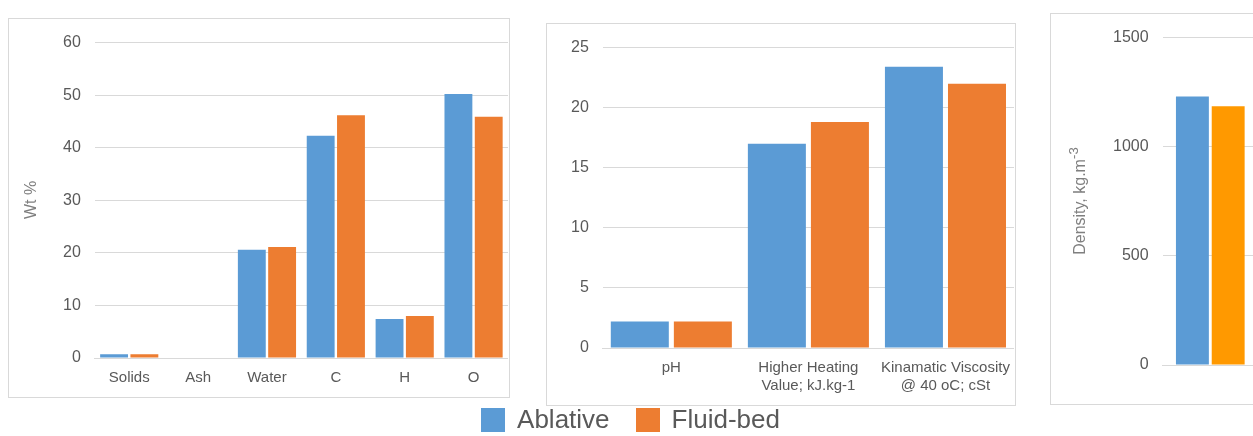 The width and height of the screenshot is (1253, 436). What do you see at coordinates (671, 367) in the screenshot?
I see `x-tick-label: pH` at bounding box center [671, 367].